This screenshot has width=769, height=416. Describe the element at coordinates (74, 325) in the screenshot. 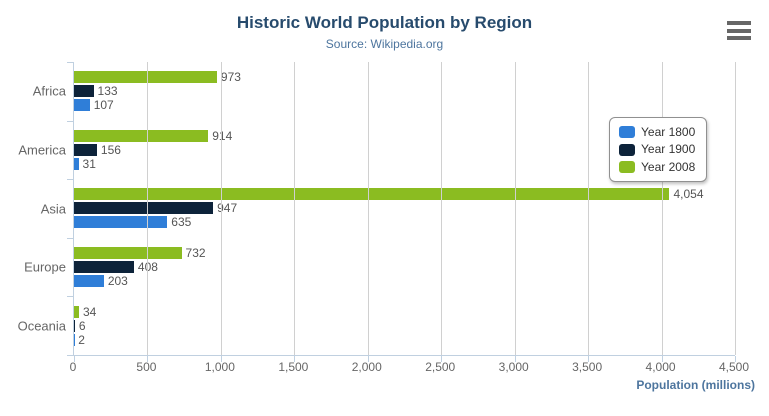

I see `bar-oceania-year-1900` at that location.